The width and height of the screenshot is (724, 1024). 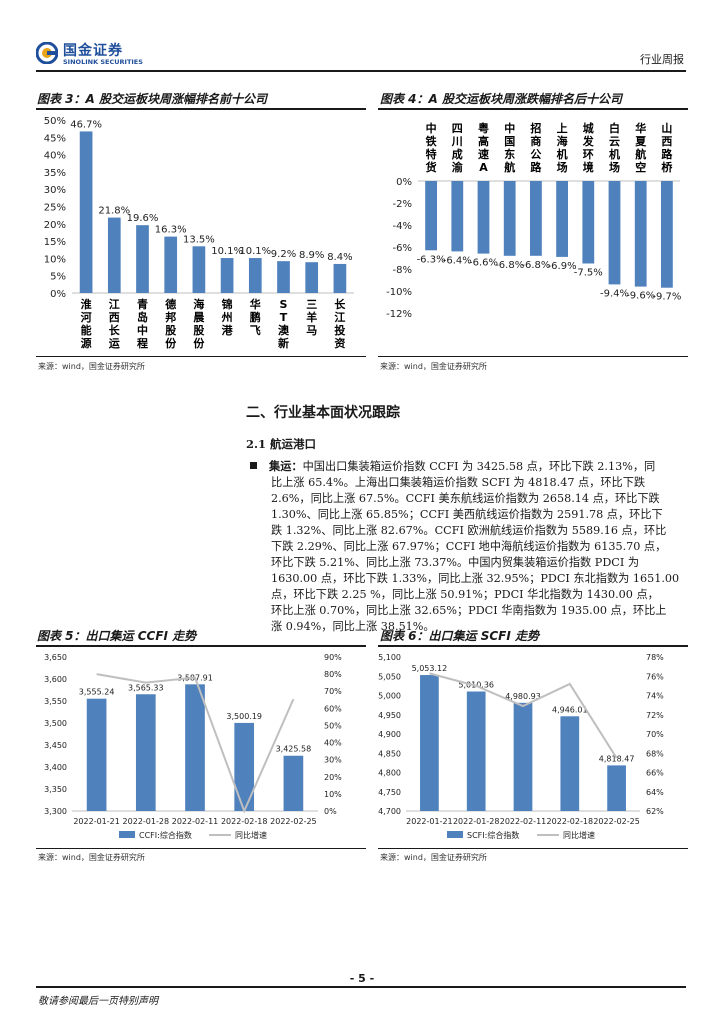 I want to click on bar-data-label: 8.9%, so click(x=311, y=255).